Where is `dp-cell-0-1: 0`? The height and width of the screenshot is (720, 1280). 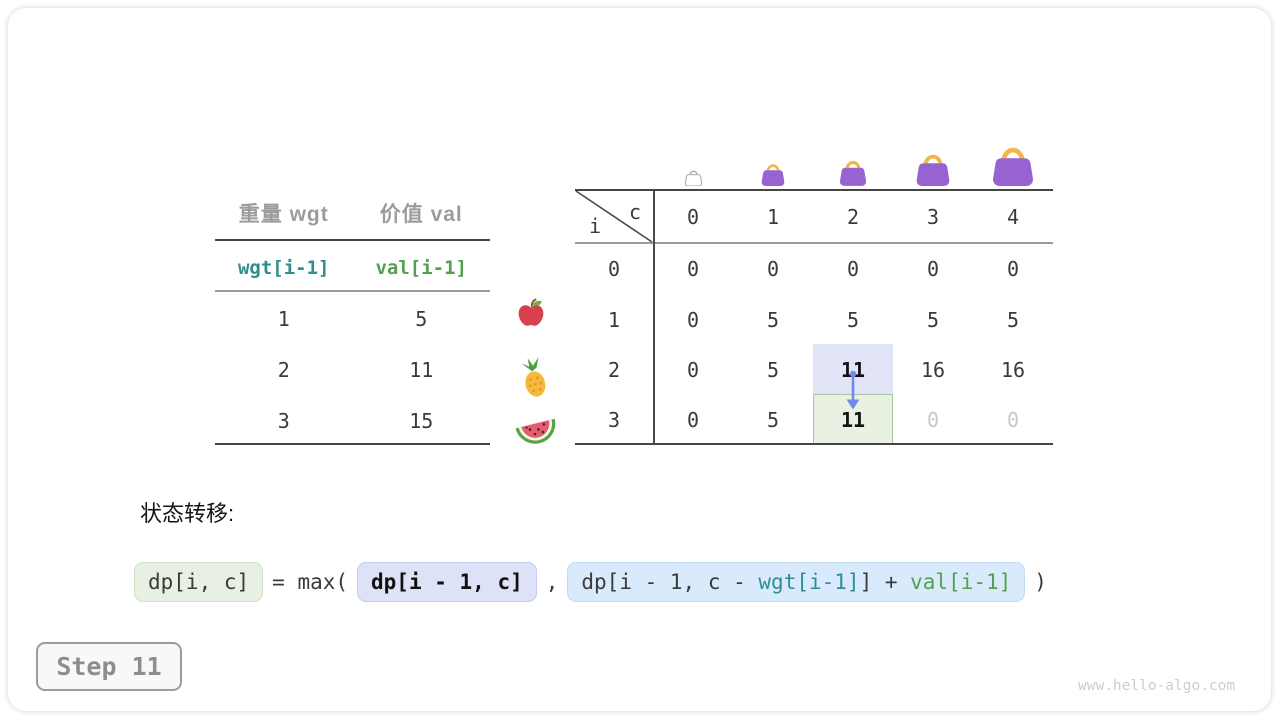
dp-cell-0-1: 0 is located at coordinates (773, 268).